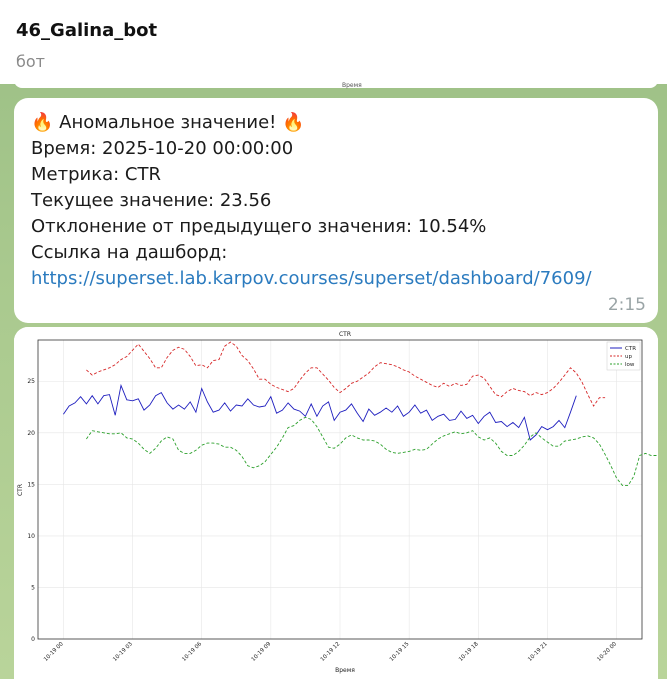 The image size is (667, 679). What do you see at coordinates (31, 433) in the screenshot?
I see `y-tick-label: 20` at bounding box center [31, 433].